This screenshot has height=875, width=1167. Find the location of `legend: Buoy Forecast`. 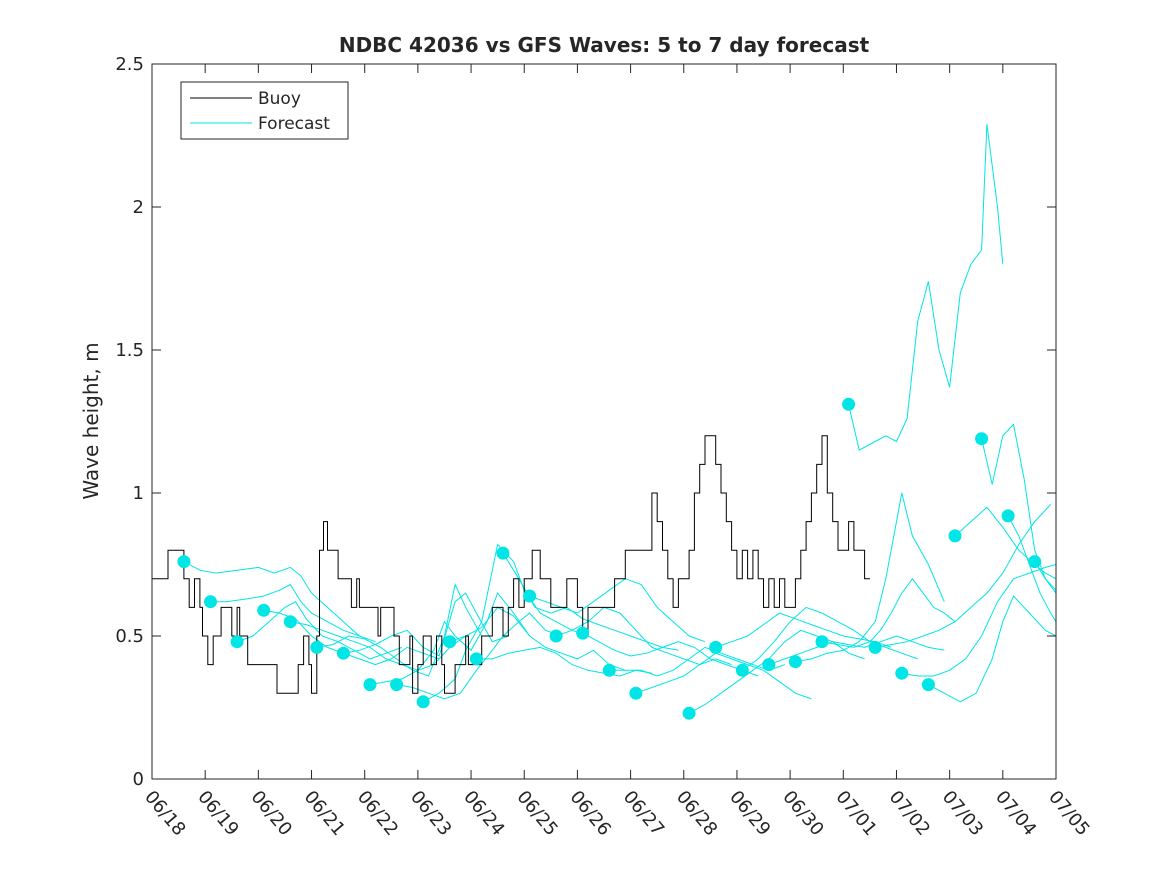

legend: Buoy Forecast is located at coordinates (264, 110).